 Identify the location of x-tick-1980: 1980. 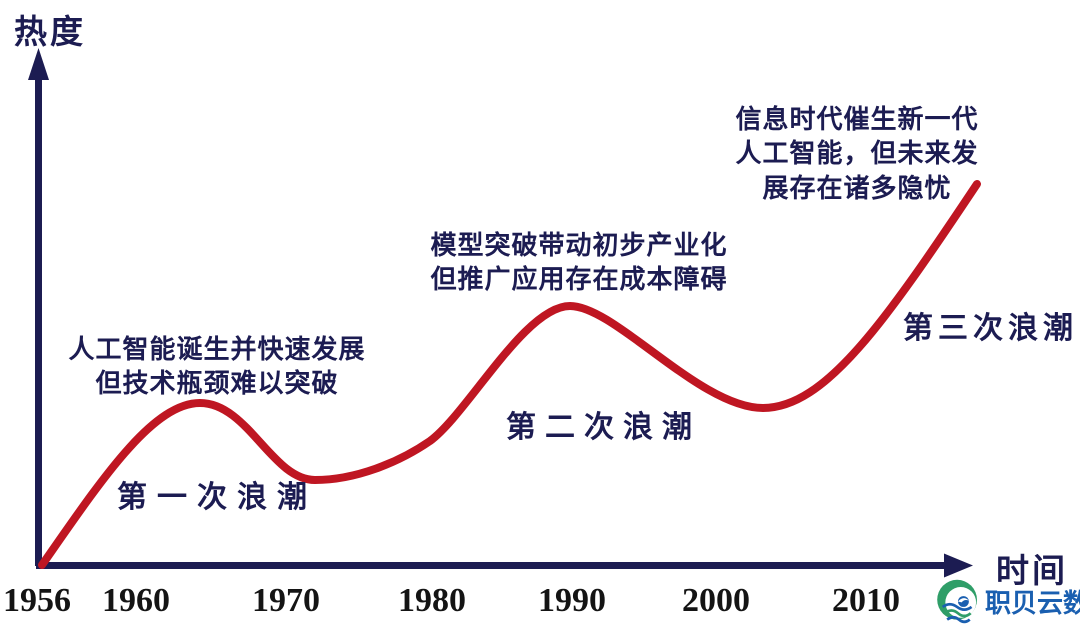
(432, 600).